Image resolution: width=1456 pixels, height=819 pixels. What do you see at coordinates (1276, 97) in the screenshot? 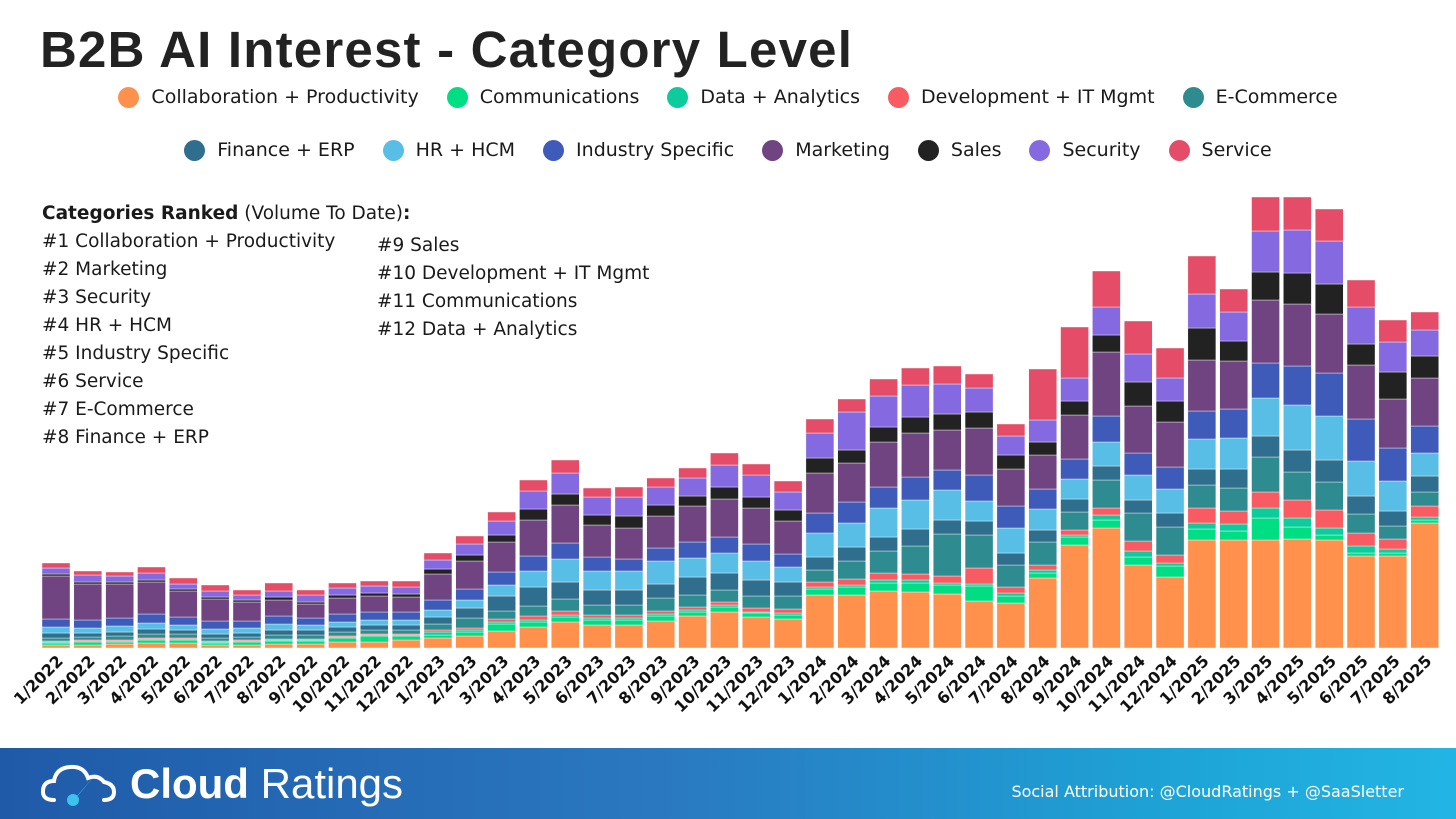
I see `legend-label: E-Commerce` at bounding box center [1276, 97].